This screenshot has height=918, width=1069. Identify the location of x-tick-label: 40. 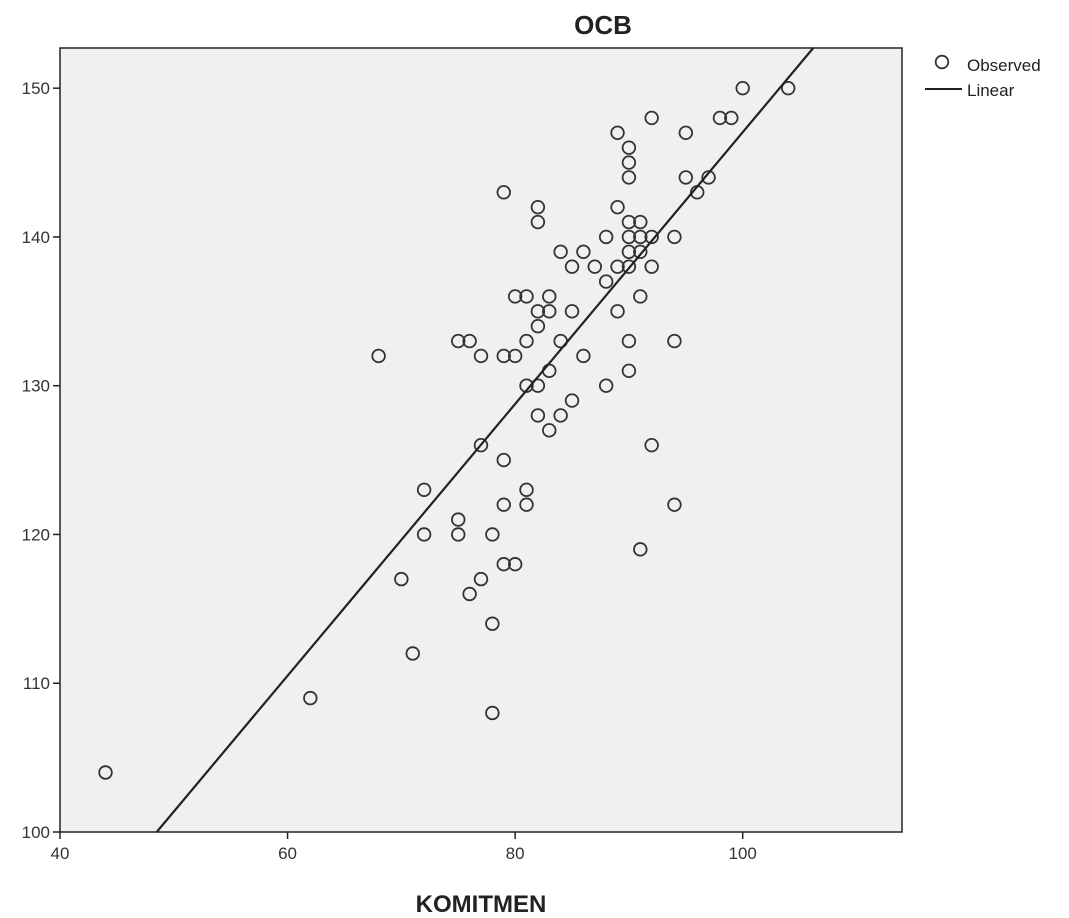
(60, 853).